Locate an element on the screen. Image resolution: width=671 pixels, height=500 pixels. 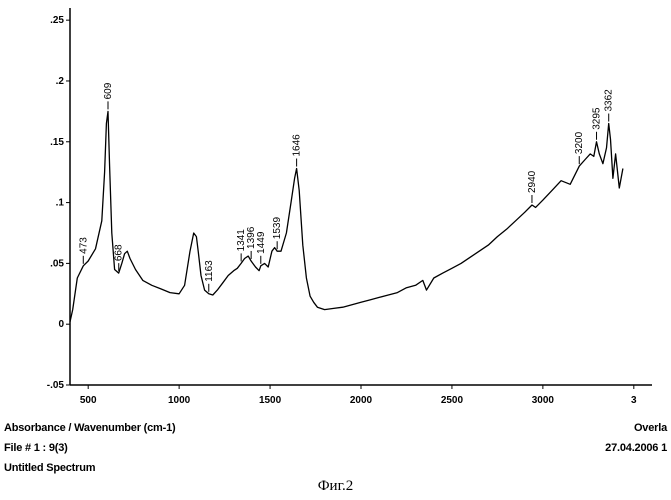
x-tick-label: 1000 is located at coordinates (179, 400).